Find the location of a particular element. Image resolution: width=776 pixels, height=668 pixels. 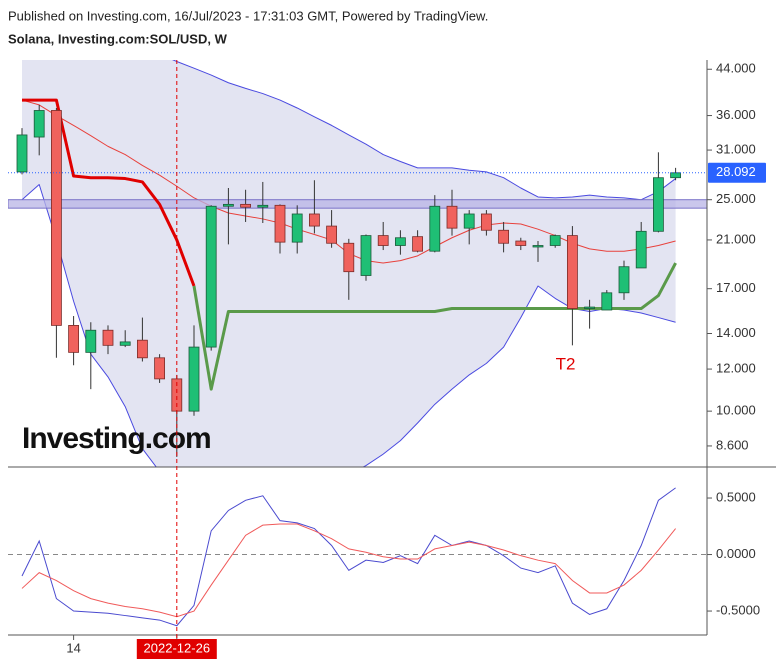

supertrend-down is located at coordinates (109, 192).